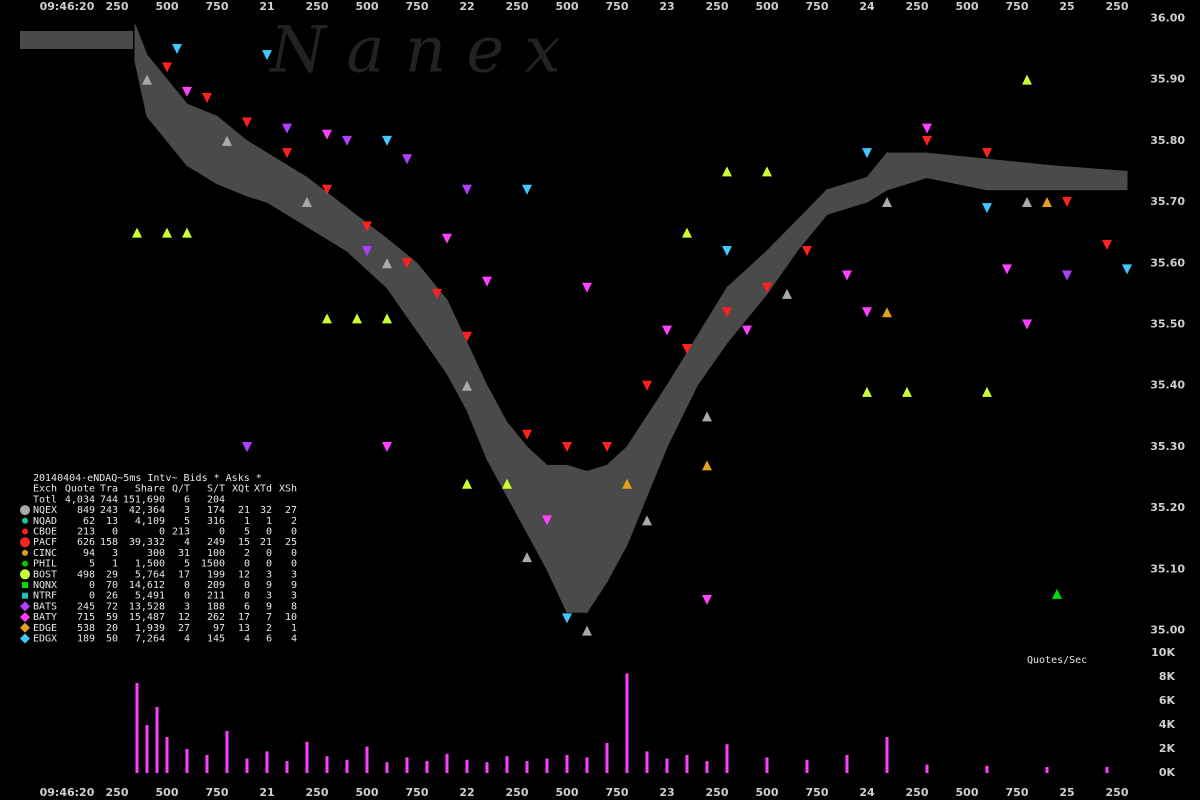  What do you see at coordinates (45, 542) in the screenshot?
I see `table-cell: PACF` at bounding box center [45, 542].